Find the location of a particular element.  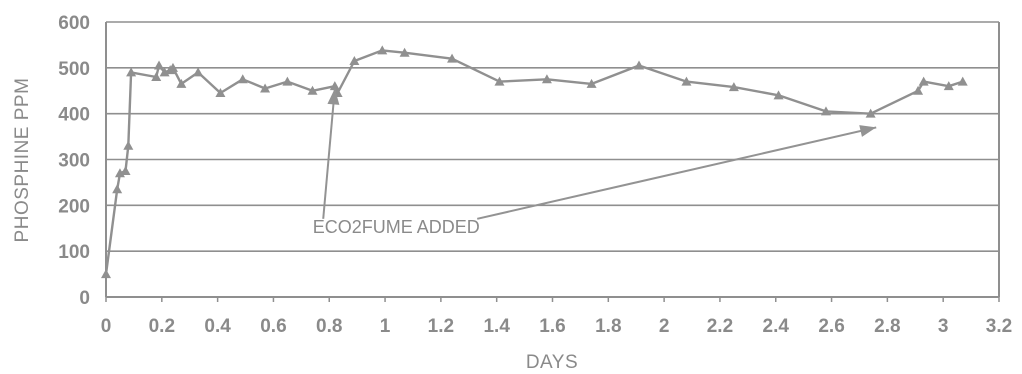

x-tick-label: 1.8 is located at coordinates (608, 326).